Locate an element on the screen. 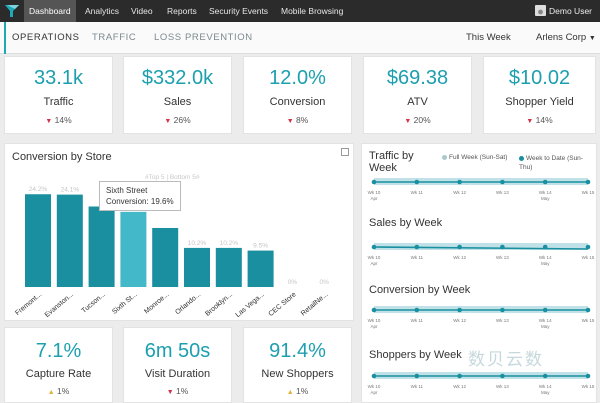 This screenshot has height=403, width=600. legend-label: Week to Date (Sun-Thu) is located at coordinates (551, 163).